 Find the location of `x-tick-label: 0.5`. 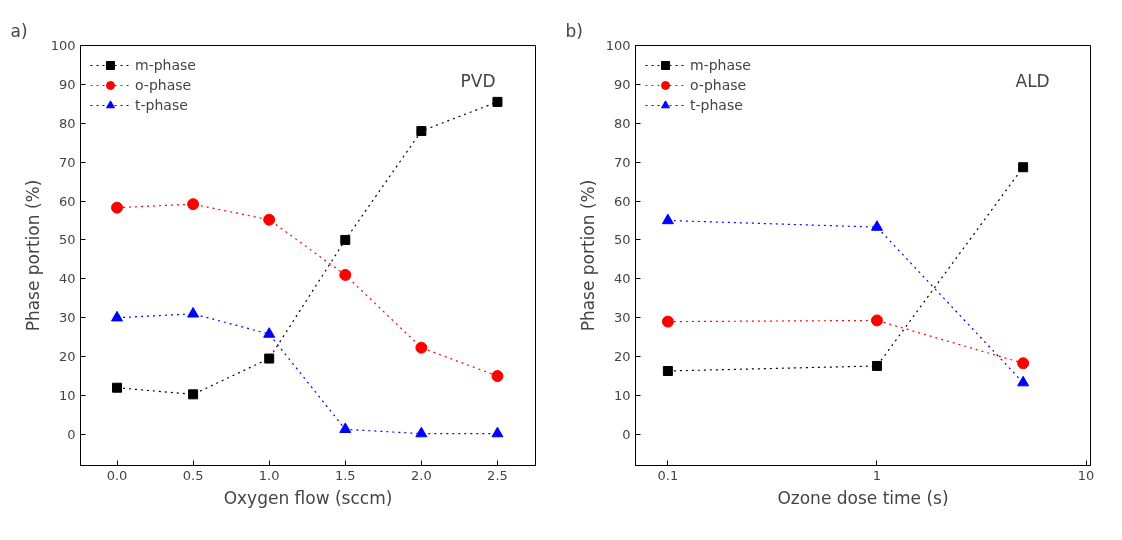

x-tick-label: 0.5 is located at coordinates (193, 475).